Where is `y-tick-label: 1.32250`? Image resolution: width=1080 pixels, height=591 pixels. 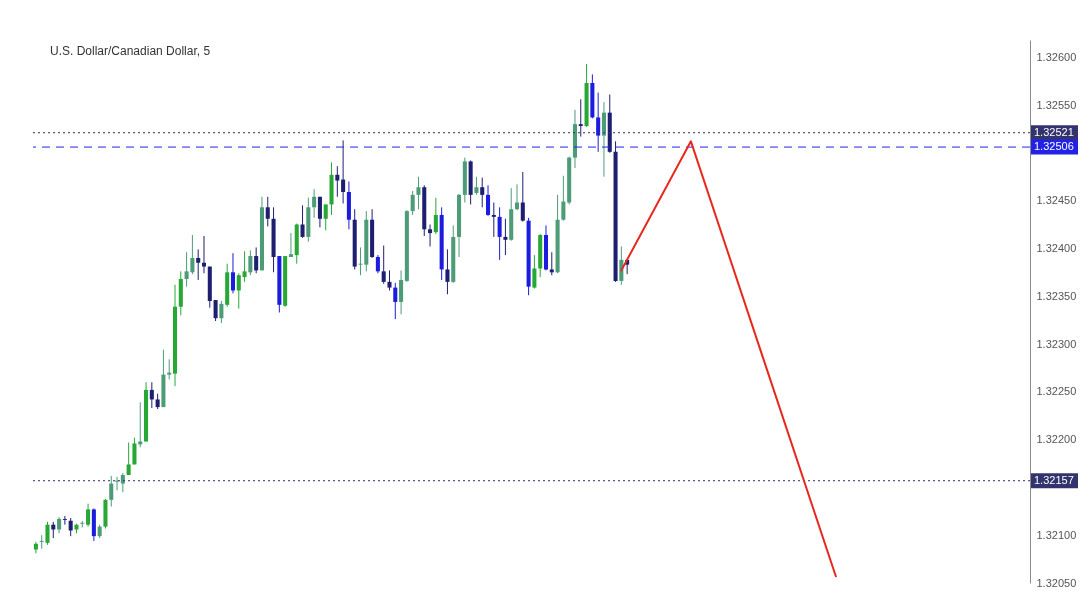
y-tick-label: 1.32250 is located at coordinates (1056, 391).